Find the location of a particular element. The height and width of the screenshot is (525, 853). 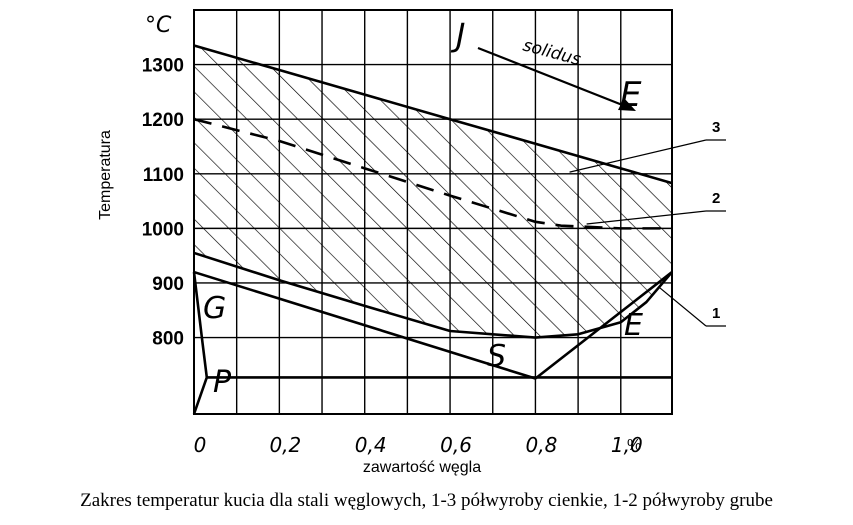

x-unit-label: % is located at coordinates (634, 445).